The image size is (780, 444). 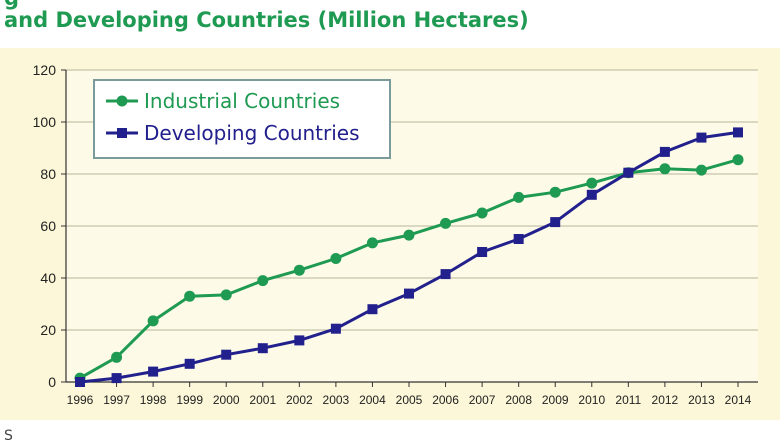 What do you see at coordinates (48, 226) in the screenshot?
I see `y-tick-label: 60` at bounding box center [48, 226].